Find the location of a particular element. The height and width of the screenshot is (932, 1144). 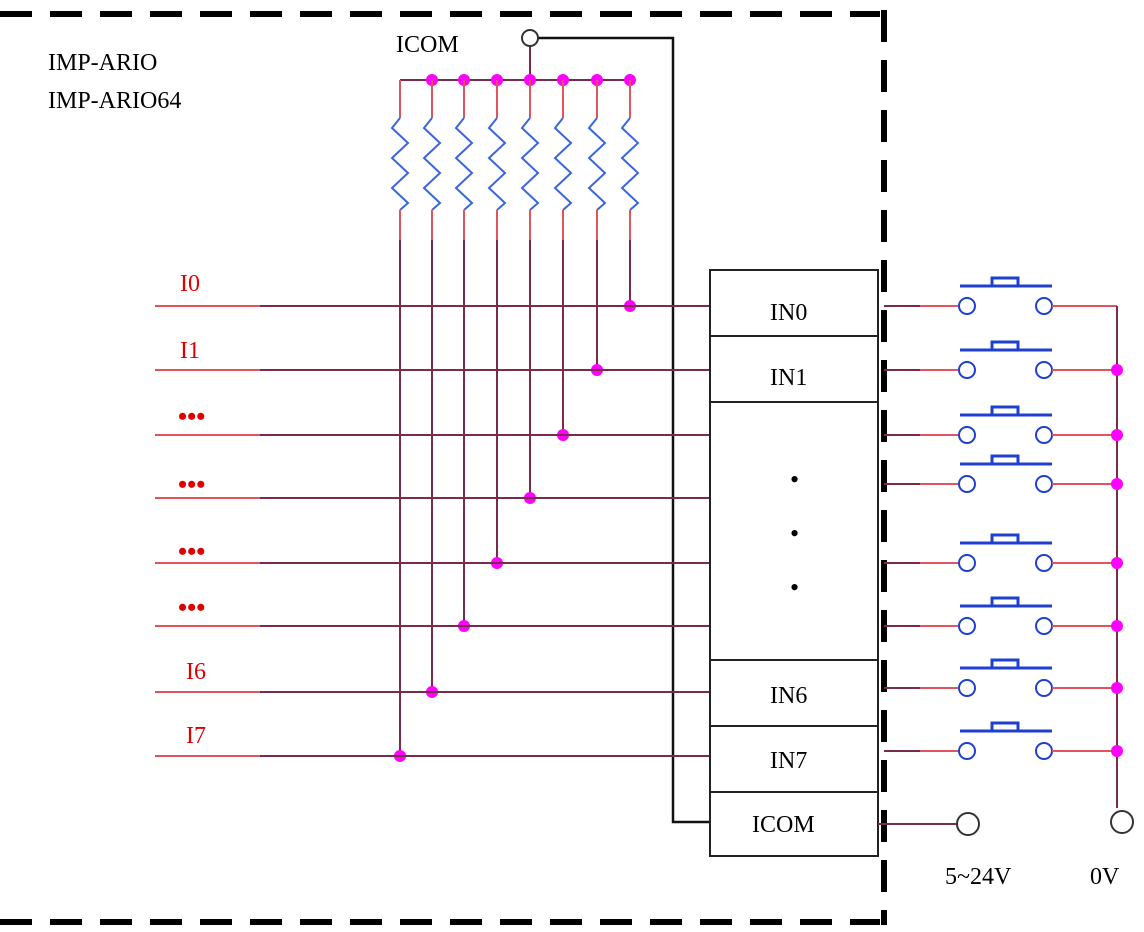

terminal-label-icom: ICOM is located at coordinates (783, 825).